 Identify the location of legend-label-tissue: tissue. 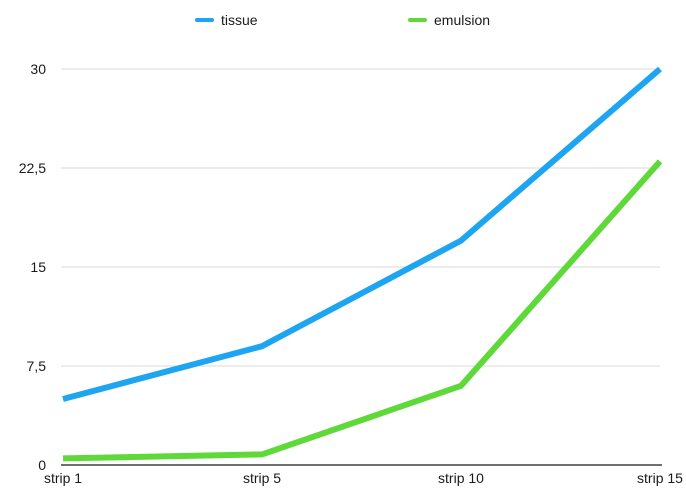
(239, 20).